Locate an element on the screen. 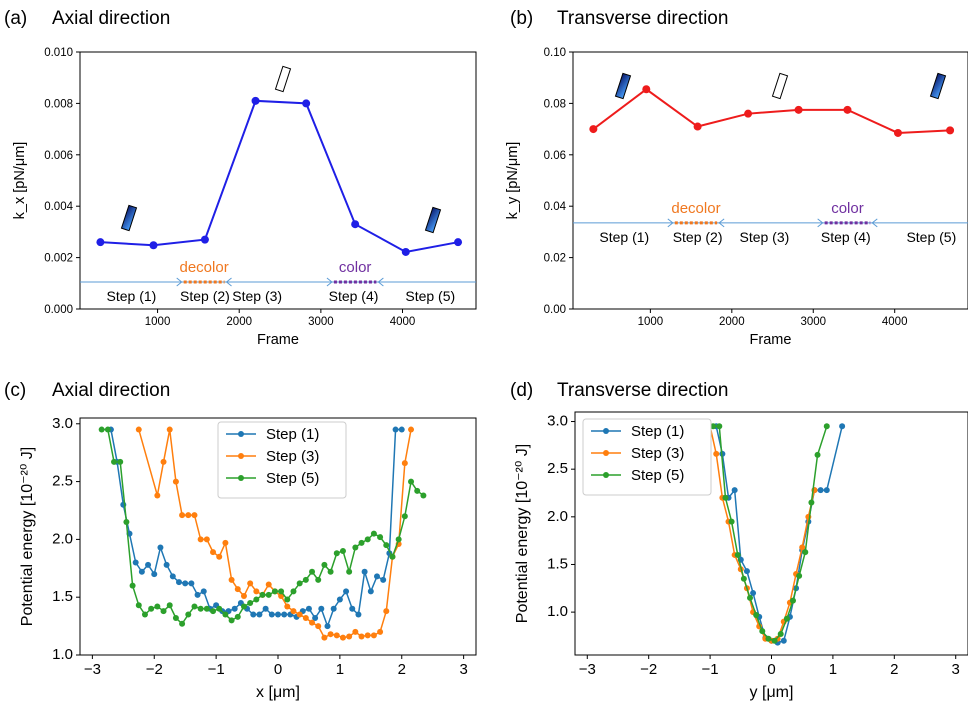 The height and width of the screenshot is (701, 968). x-tick-label: −3 is located at coordinates (587, 669).